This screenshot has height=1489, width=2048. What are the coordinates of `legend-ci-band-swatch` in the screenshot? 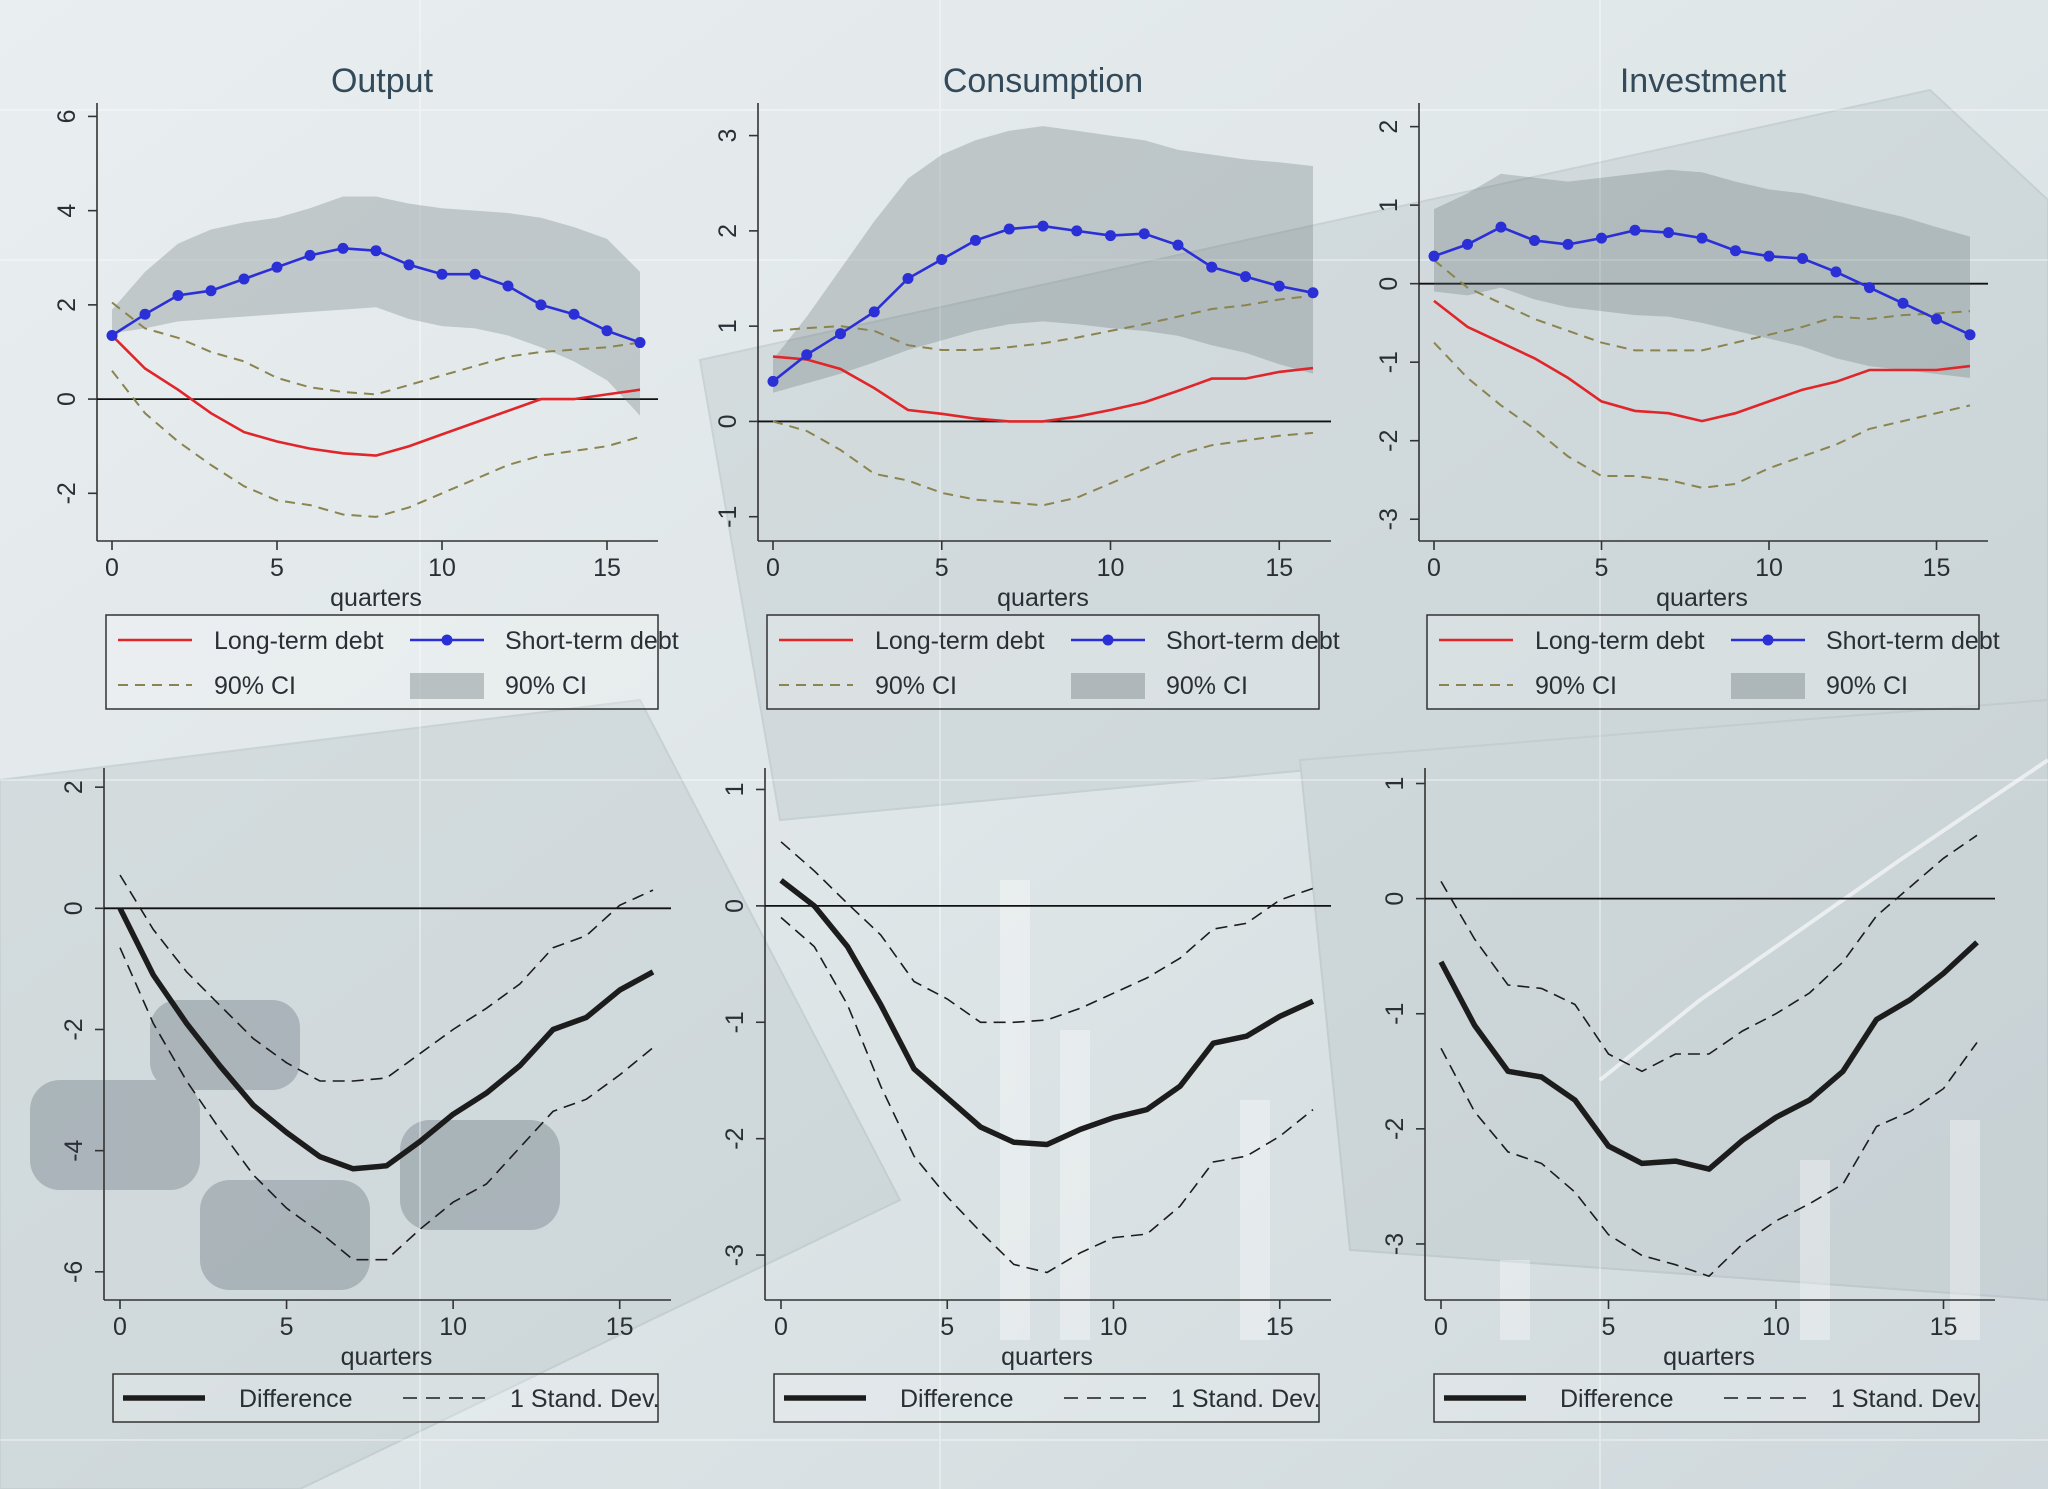 It's located at (1108, 686).